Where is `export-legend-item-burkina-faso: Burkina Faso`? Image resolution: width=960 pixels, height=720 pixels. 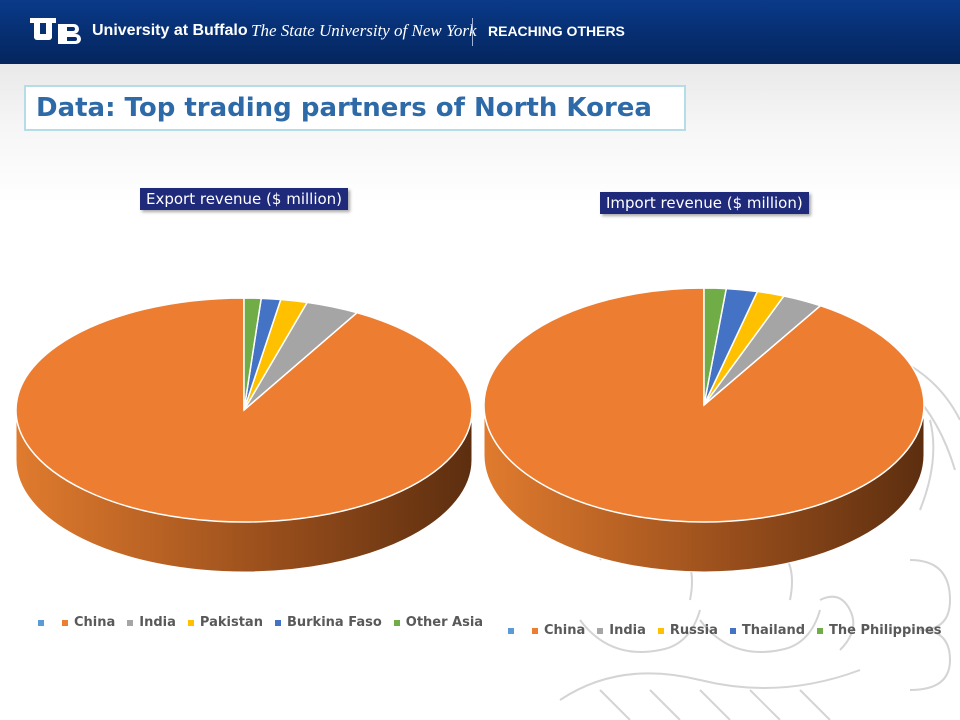 export-legend-item-burkina-faso: Burkina Faso is located at coordinates (328, 622).